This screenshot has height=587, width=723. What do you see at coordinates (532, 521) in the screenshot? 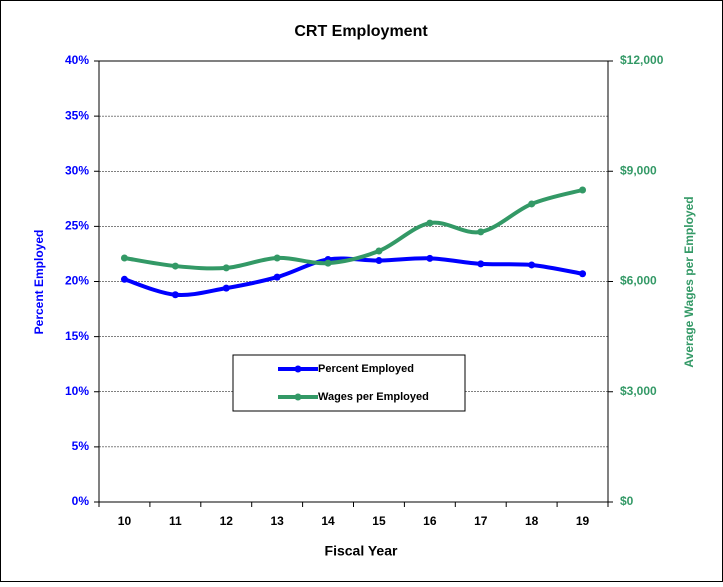
I see `x-tick-label: 18` at bounding box center [532, 521].